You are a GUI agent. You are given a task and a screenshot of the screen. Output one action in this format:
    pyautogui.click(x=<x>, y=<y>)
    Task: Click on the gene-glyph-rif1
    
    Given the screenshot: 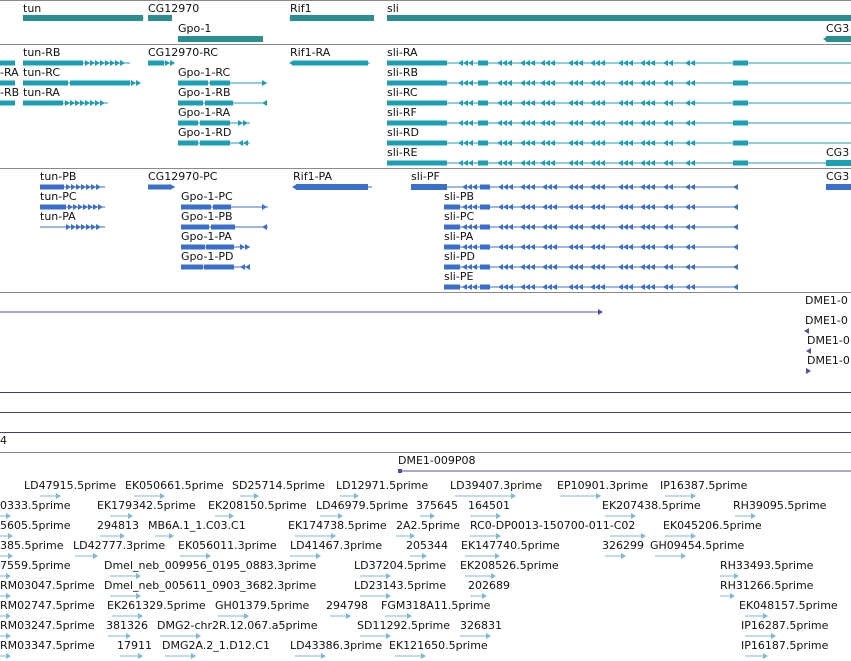 What is the action you would take?
    pyautogui.click(x=332, y=18)
    